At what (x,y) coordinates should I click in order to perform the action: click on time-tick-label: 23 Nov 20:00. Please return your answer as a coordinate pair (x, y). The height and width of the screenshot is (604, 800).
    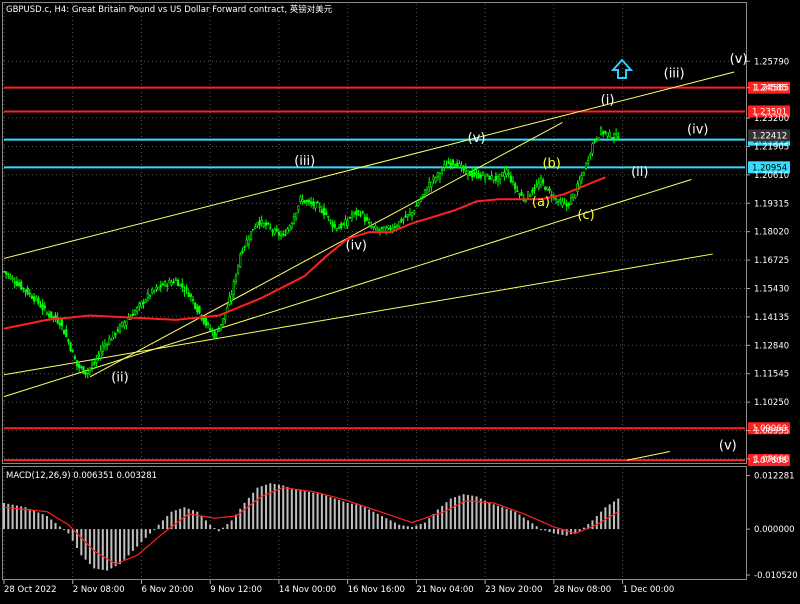
    Looking at the image, I should click on (513, 590).